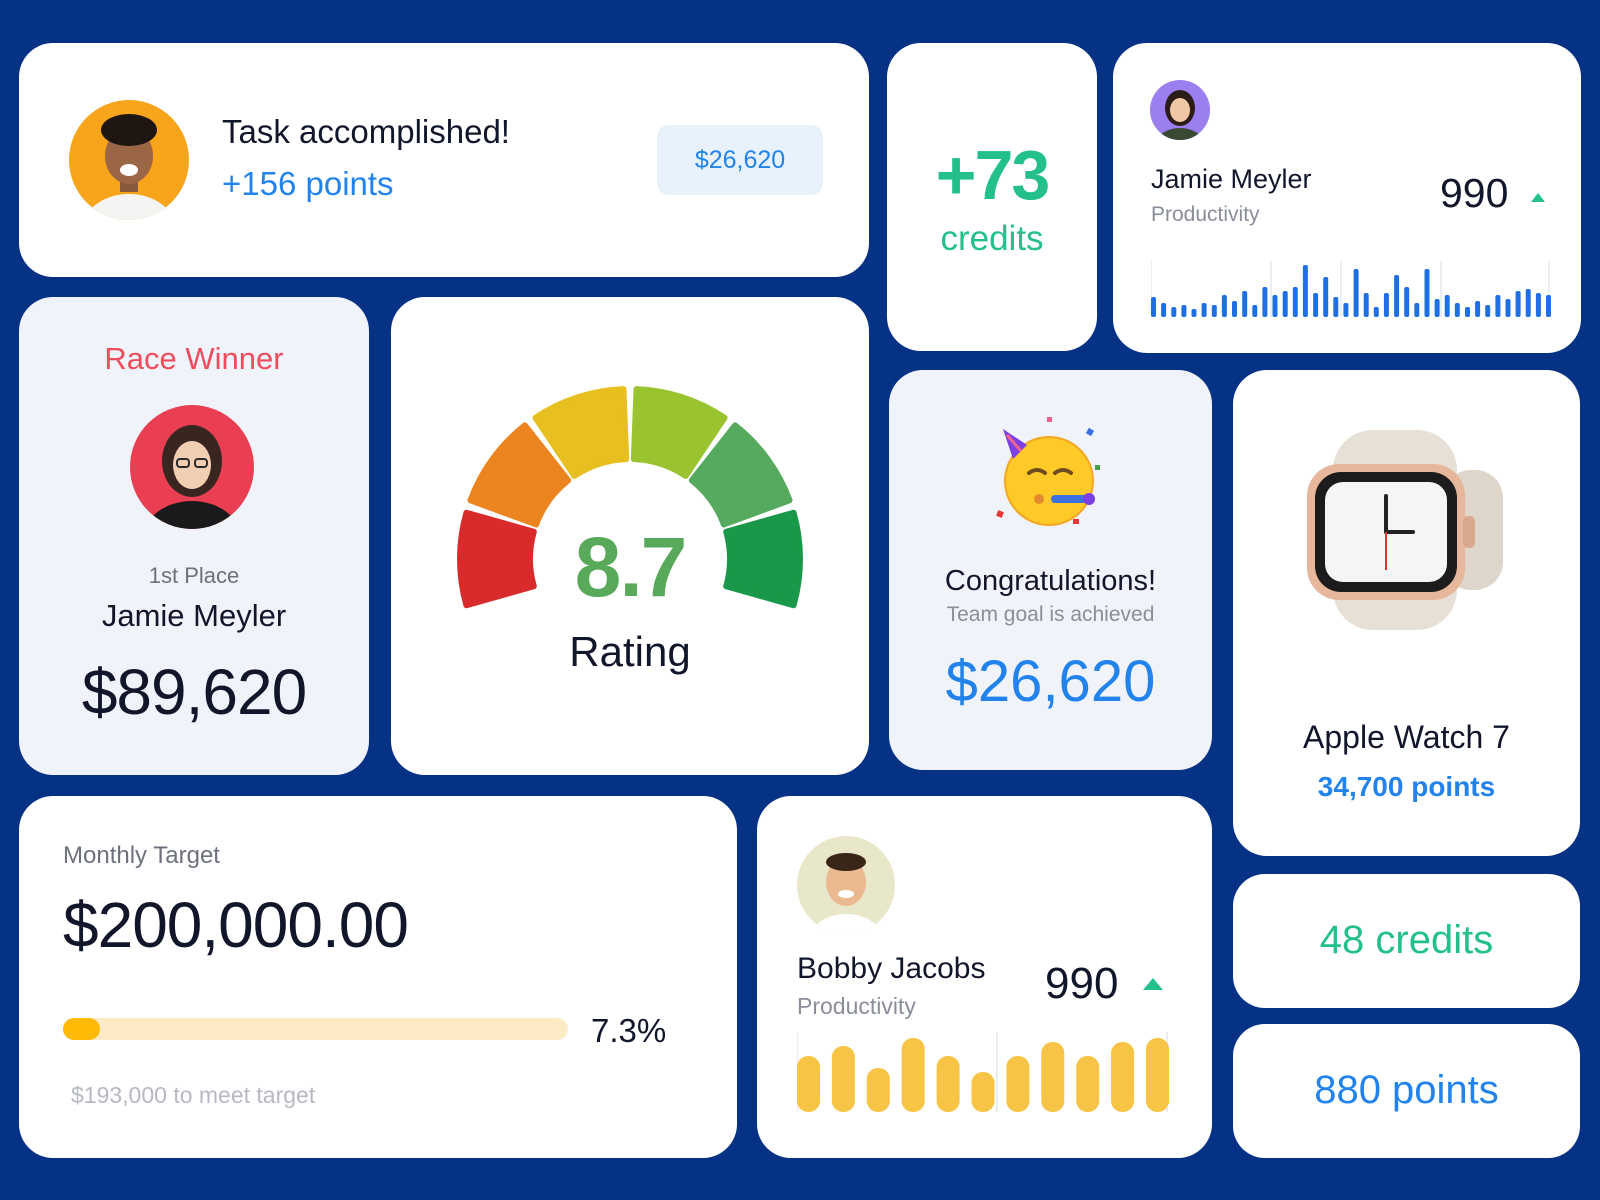 The width and height of the screenshot is (1600, 1200). Describe the element at coordinates (1406, 786) in the screenshot. I see `reward-points: 34,700 points` at that location.